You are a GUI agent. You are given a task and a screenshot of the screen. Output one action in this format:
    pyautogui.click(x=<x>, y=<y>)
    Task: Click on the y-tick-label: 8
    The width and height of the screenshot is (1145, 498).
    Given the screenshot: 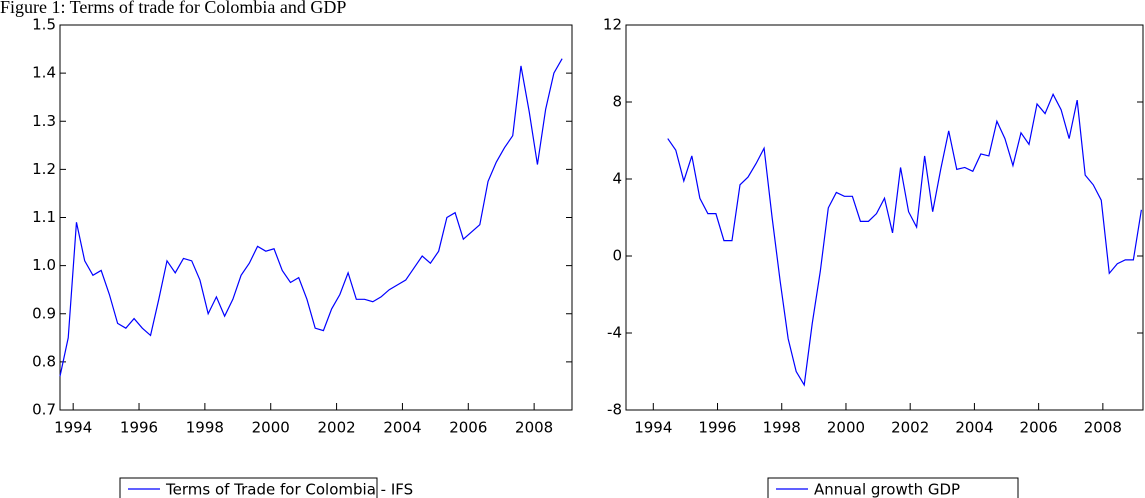 What is the action you would take?
    pyautogui.click(x=617, y=102)
    